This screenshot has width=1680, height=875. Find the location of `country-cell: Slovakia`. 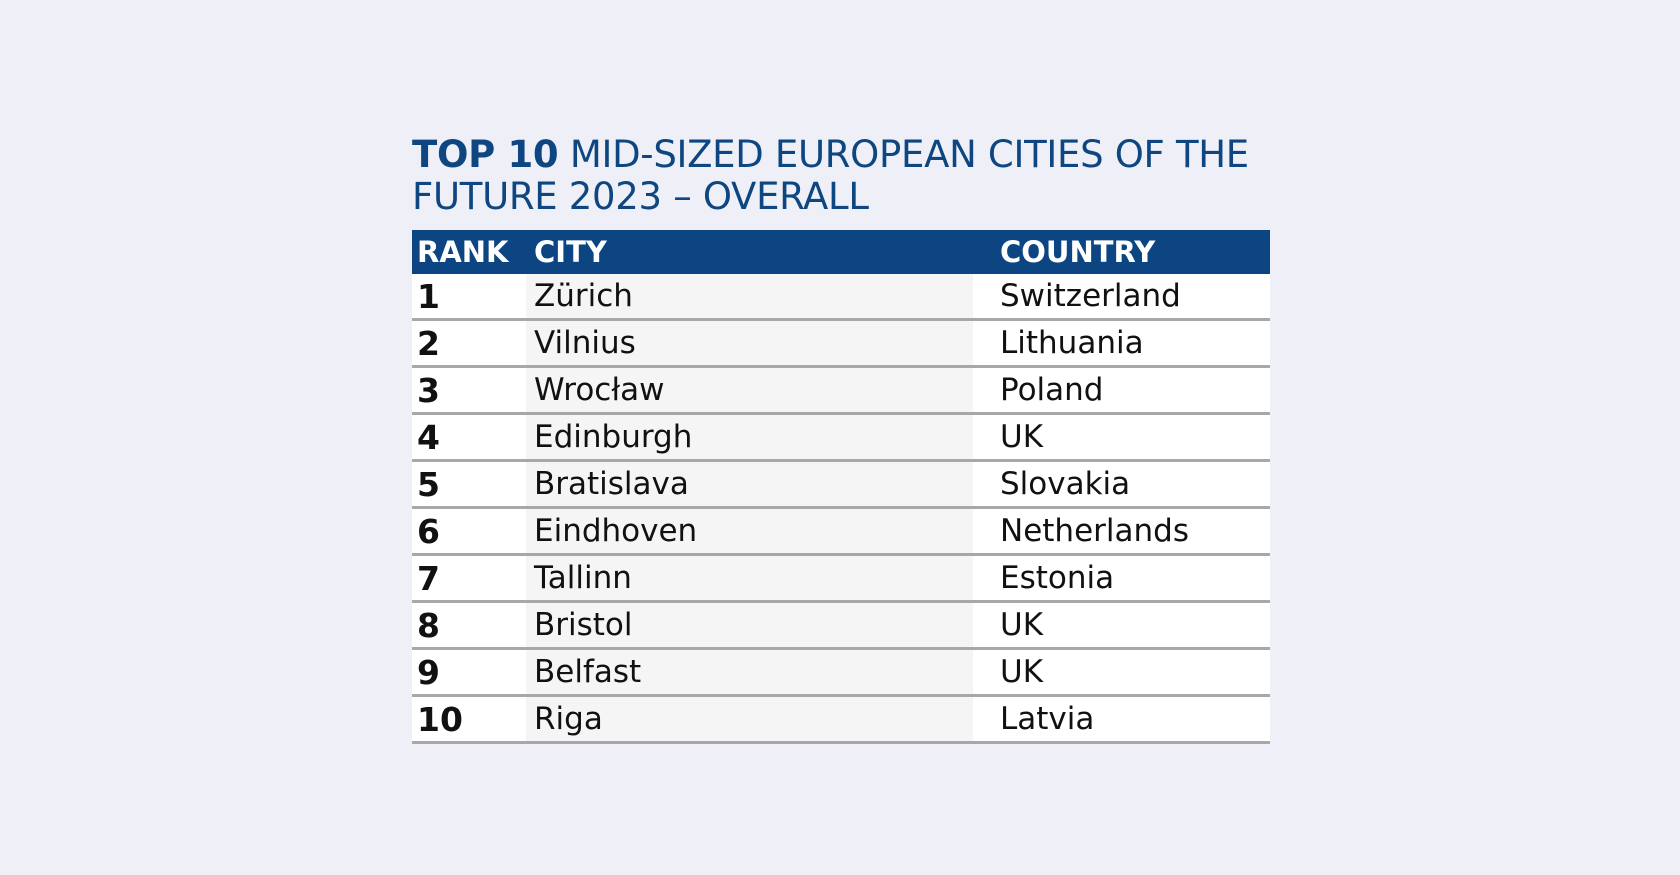

country-cell: Slovakia is located at coordinates (1121, 484).